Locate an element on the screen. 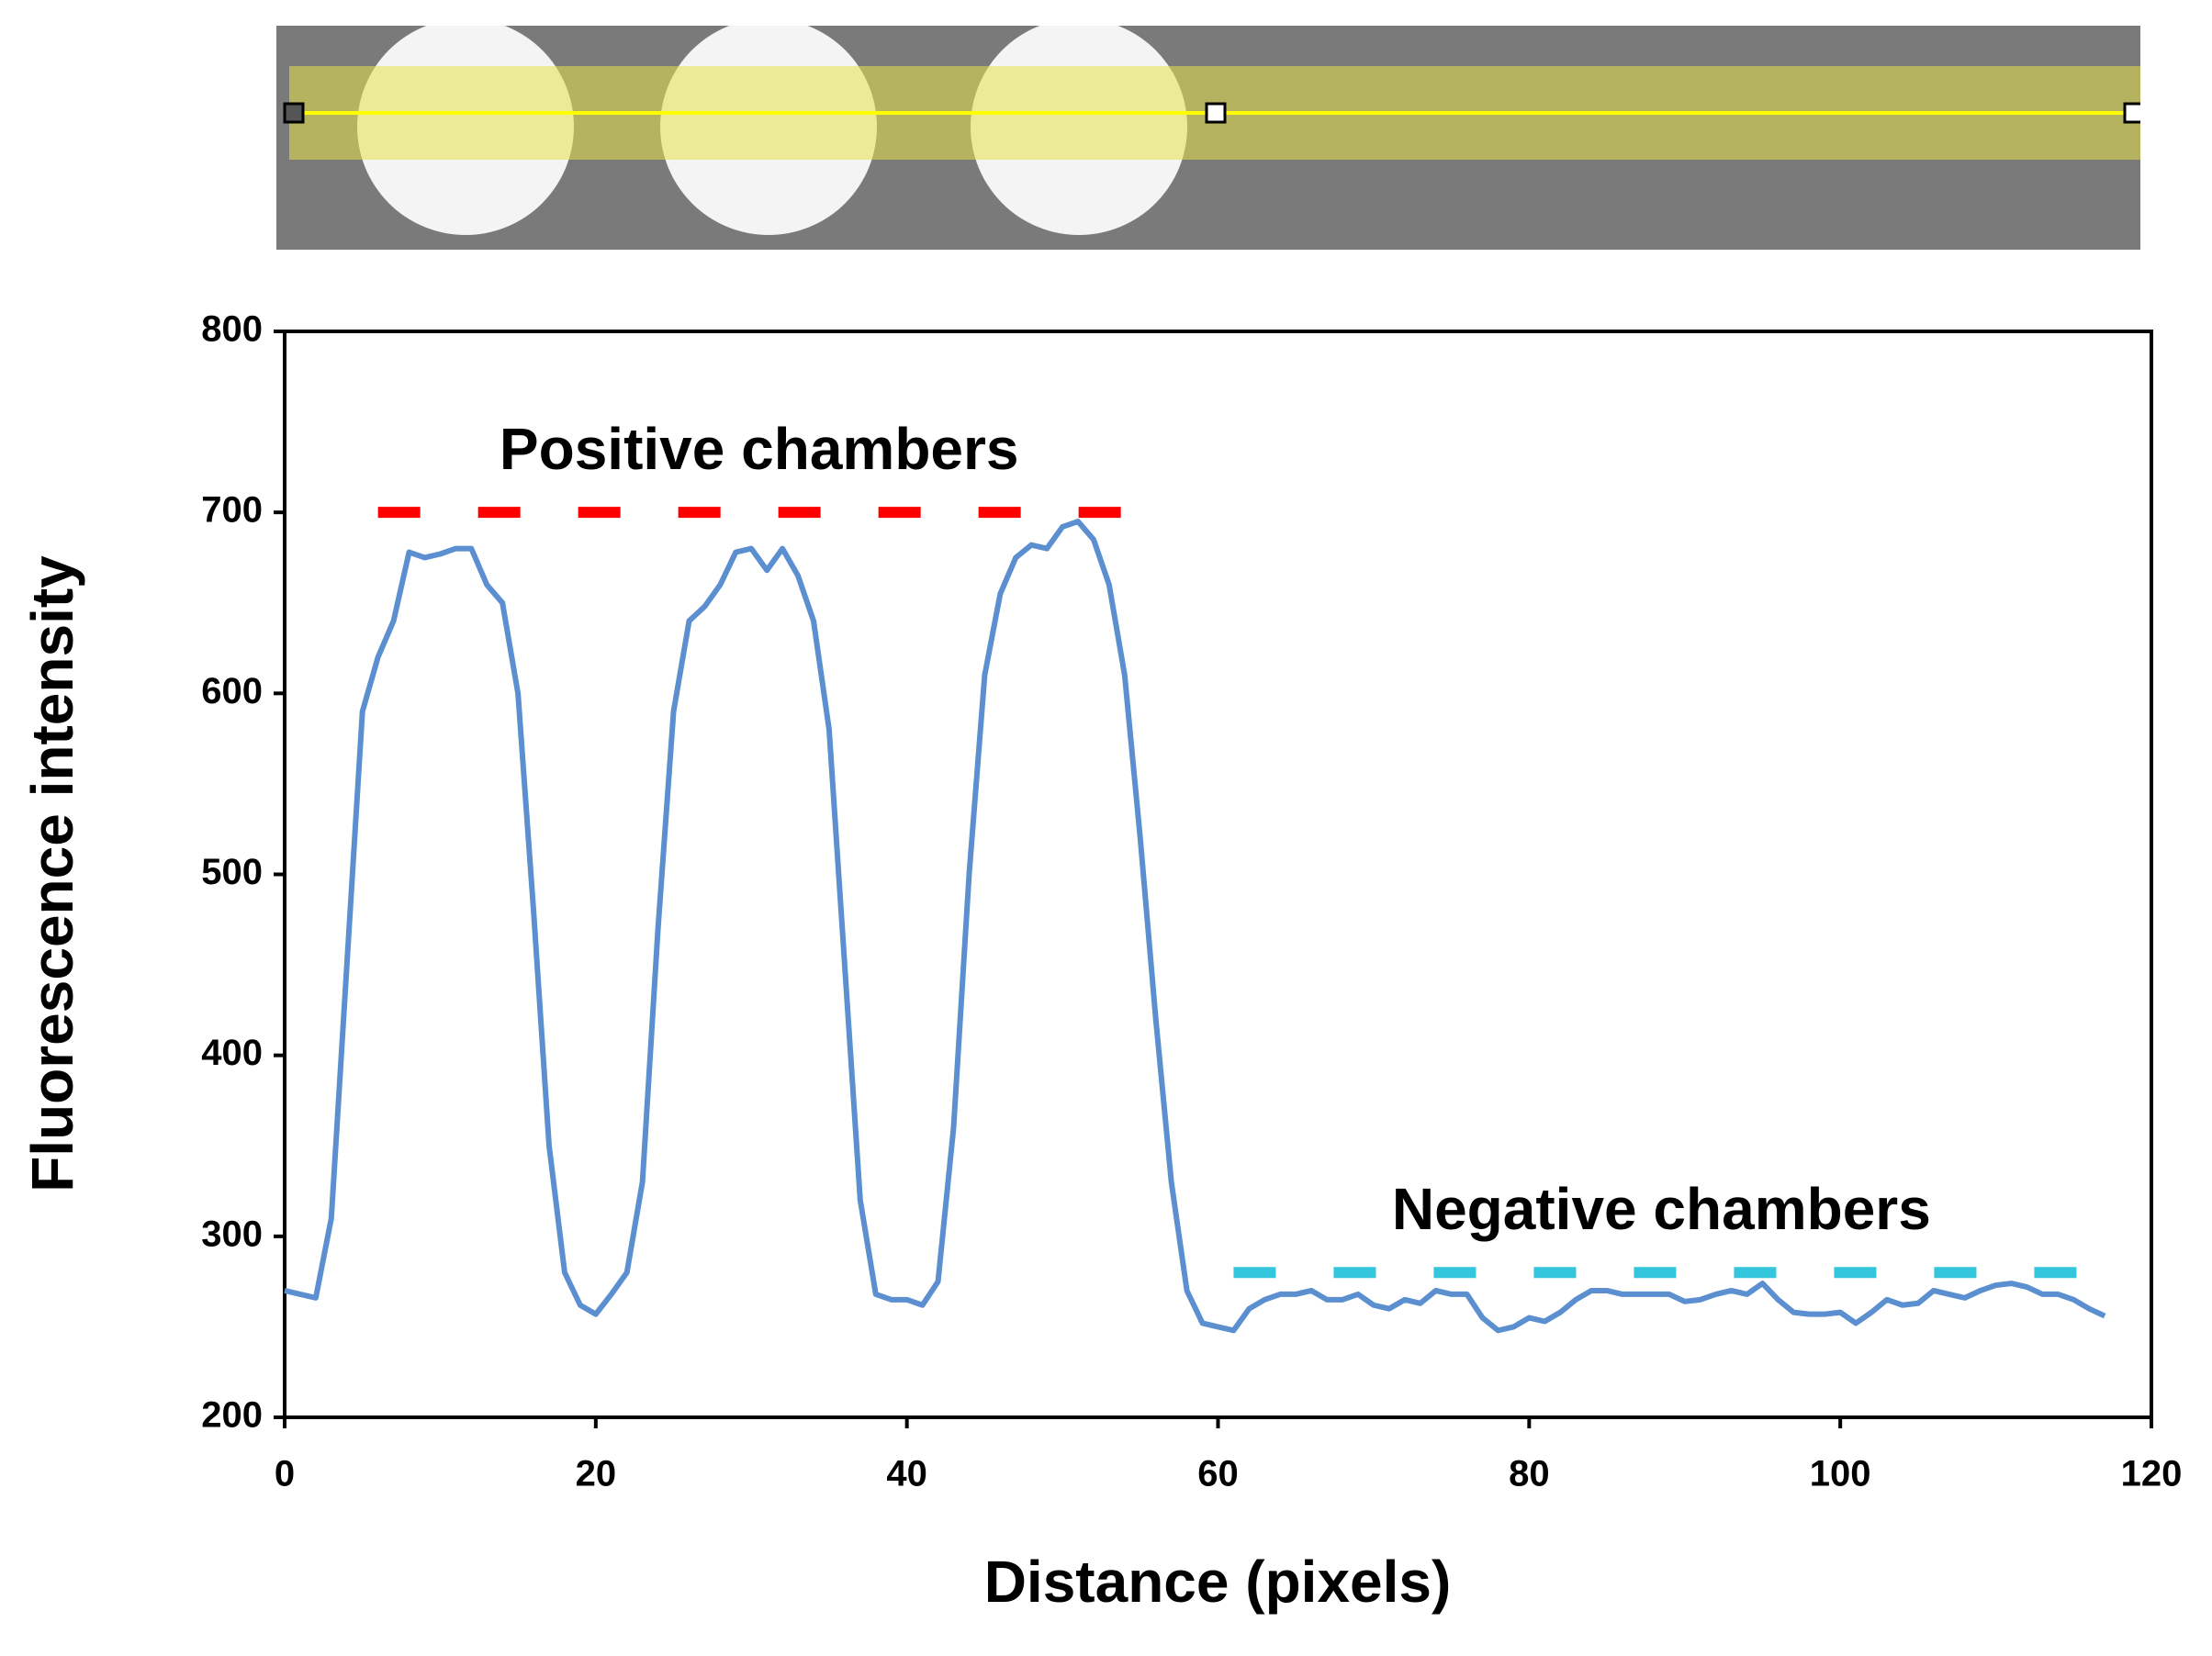 This screenshot has width=2212, height=1656. y-tick-label: 800 is located at coordinates (232, 329).